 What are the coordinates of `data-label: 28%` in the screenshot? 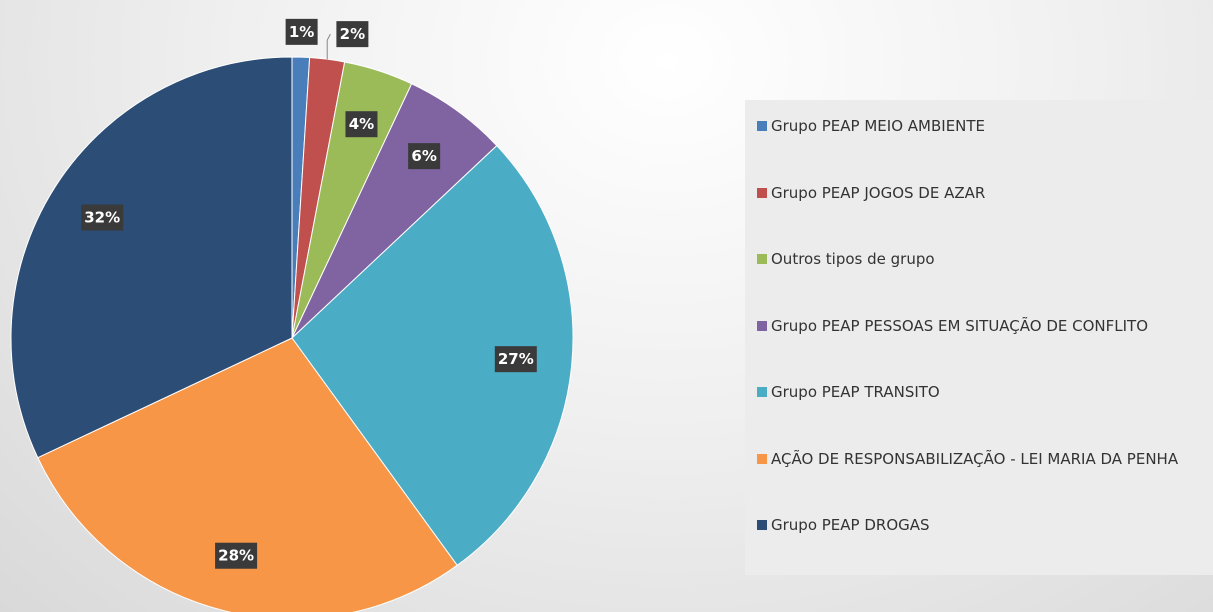 It's located at (236, 556).